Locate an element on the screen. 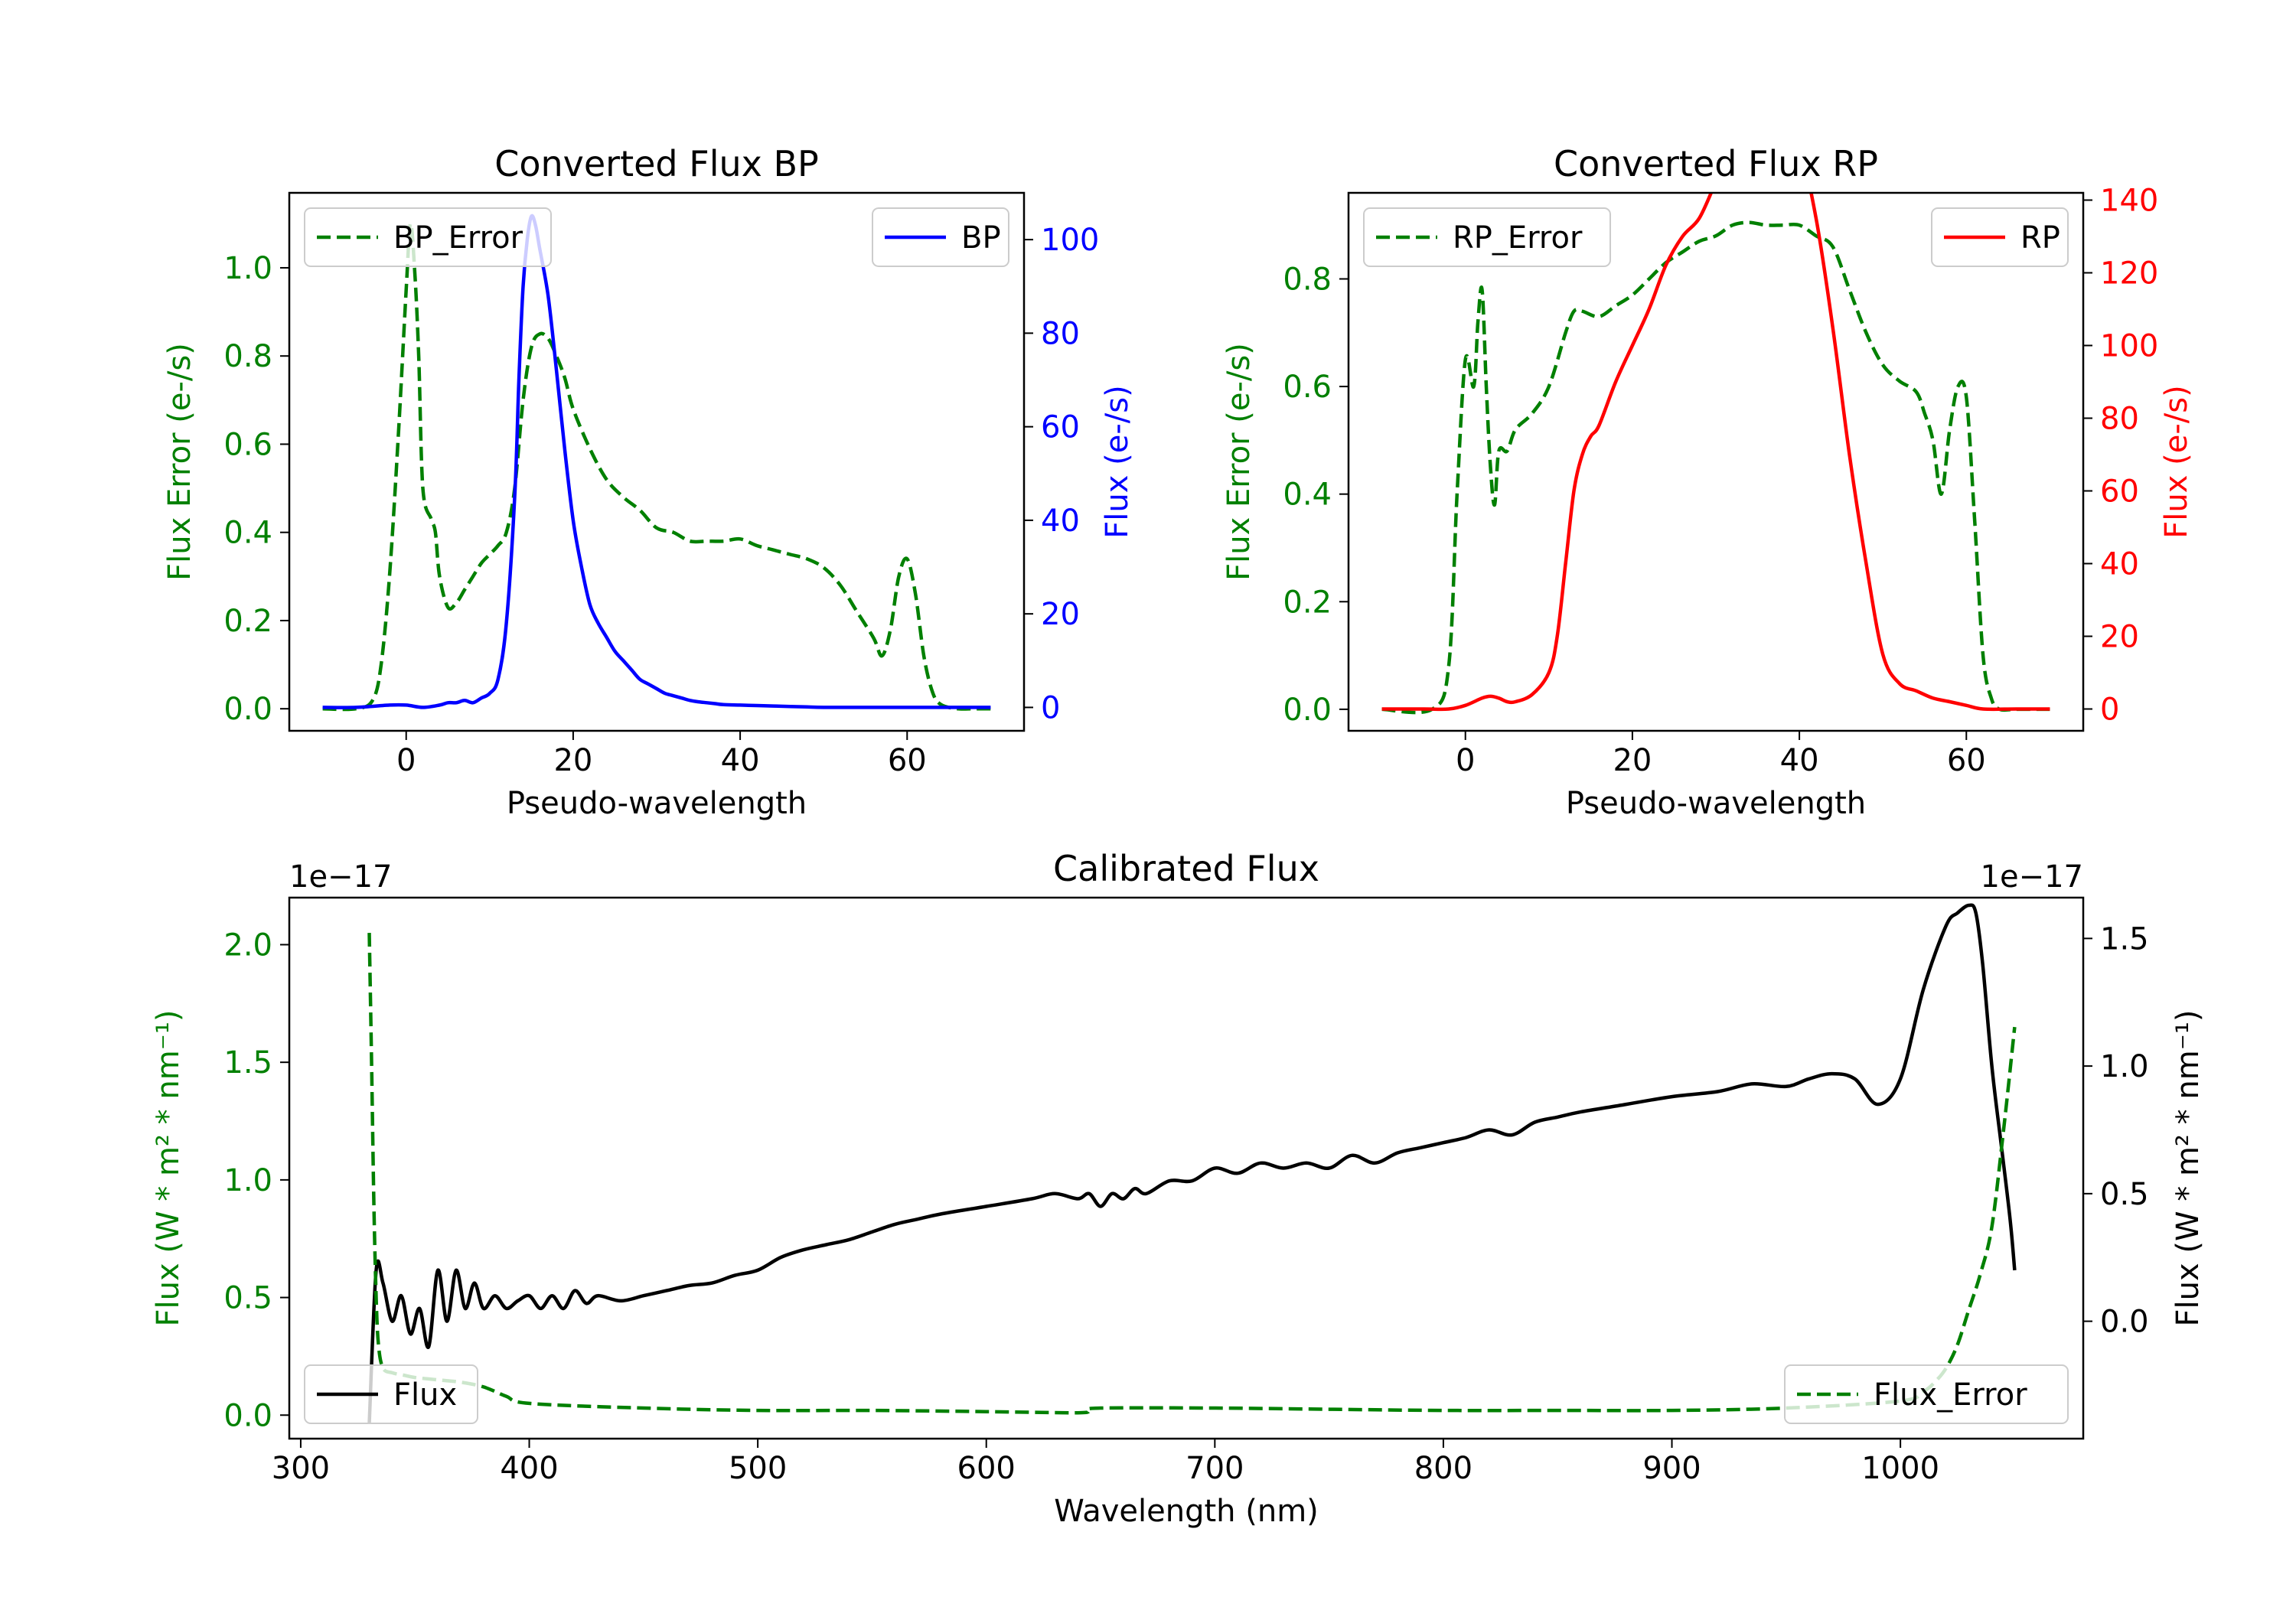  series-line-bp is located at coordinates (656, 461).